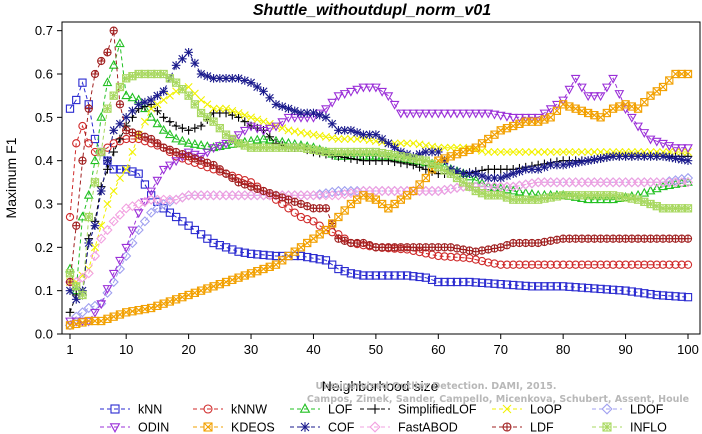  I want to click on x-tick-label: 10, so click(126, 349).